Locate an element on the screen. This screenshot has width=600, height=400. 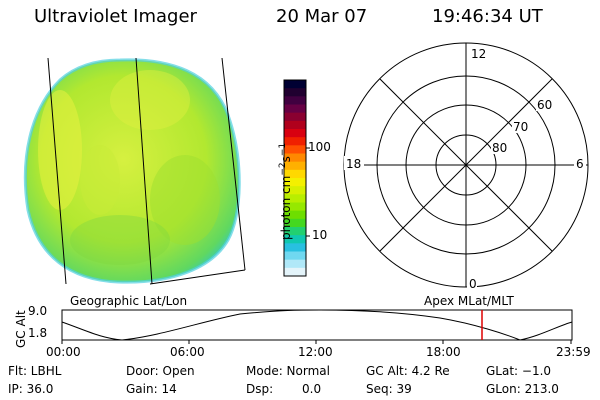
mlt-label-0: 0 is located at coordinates (473, 284).